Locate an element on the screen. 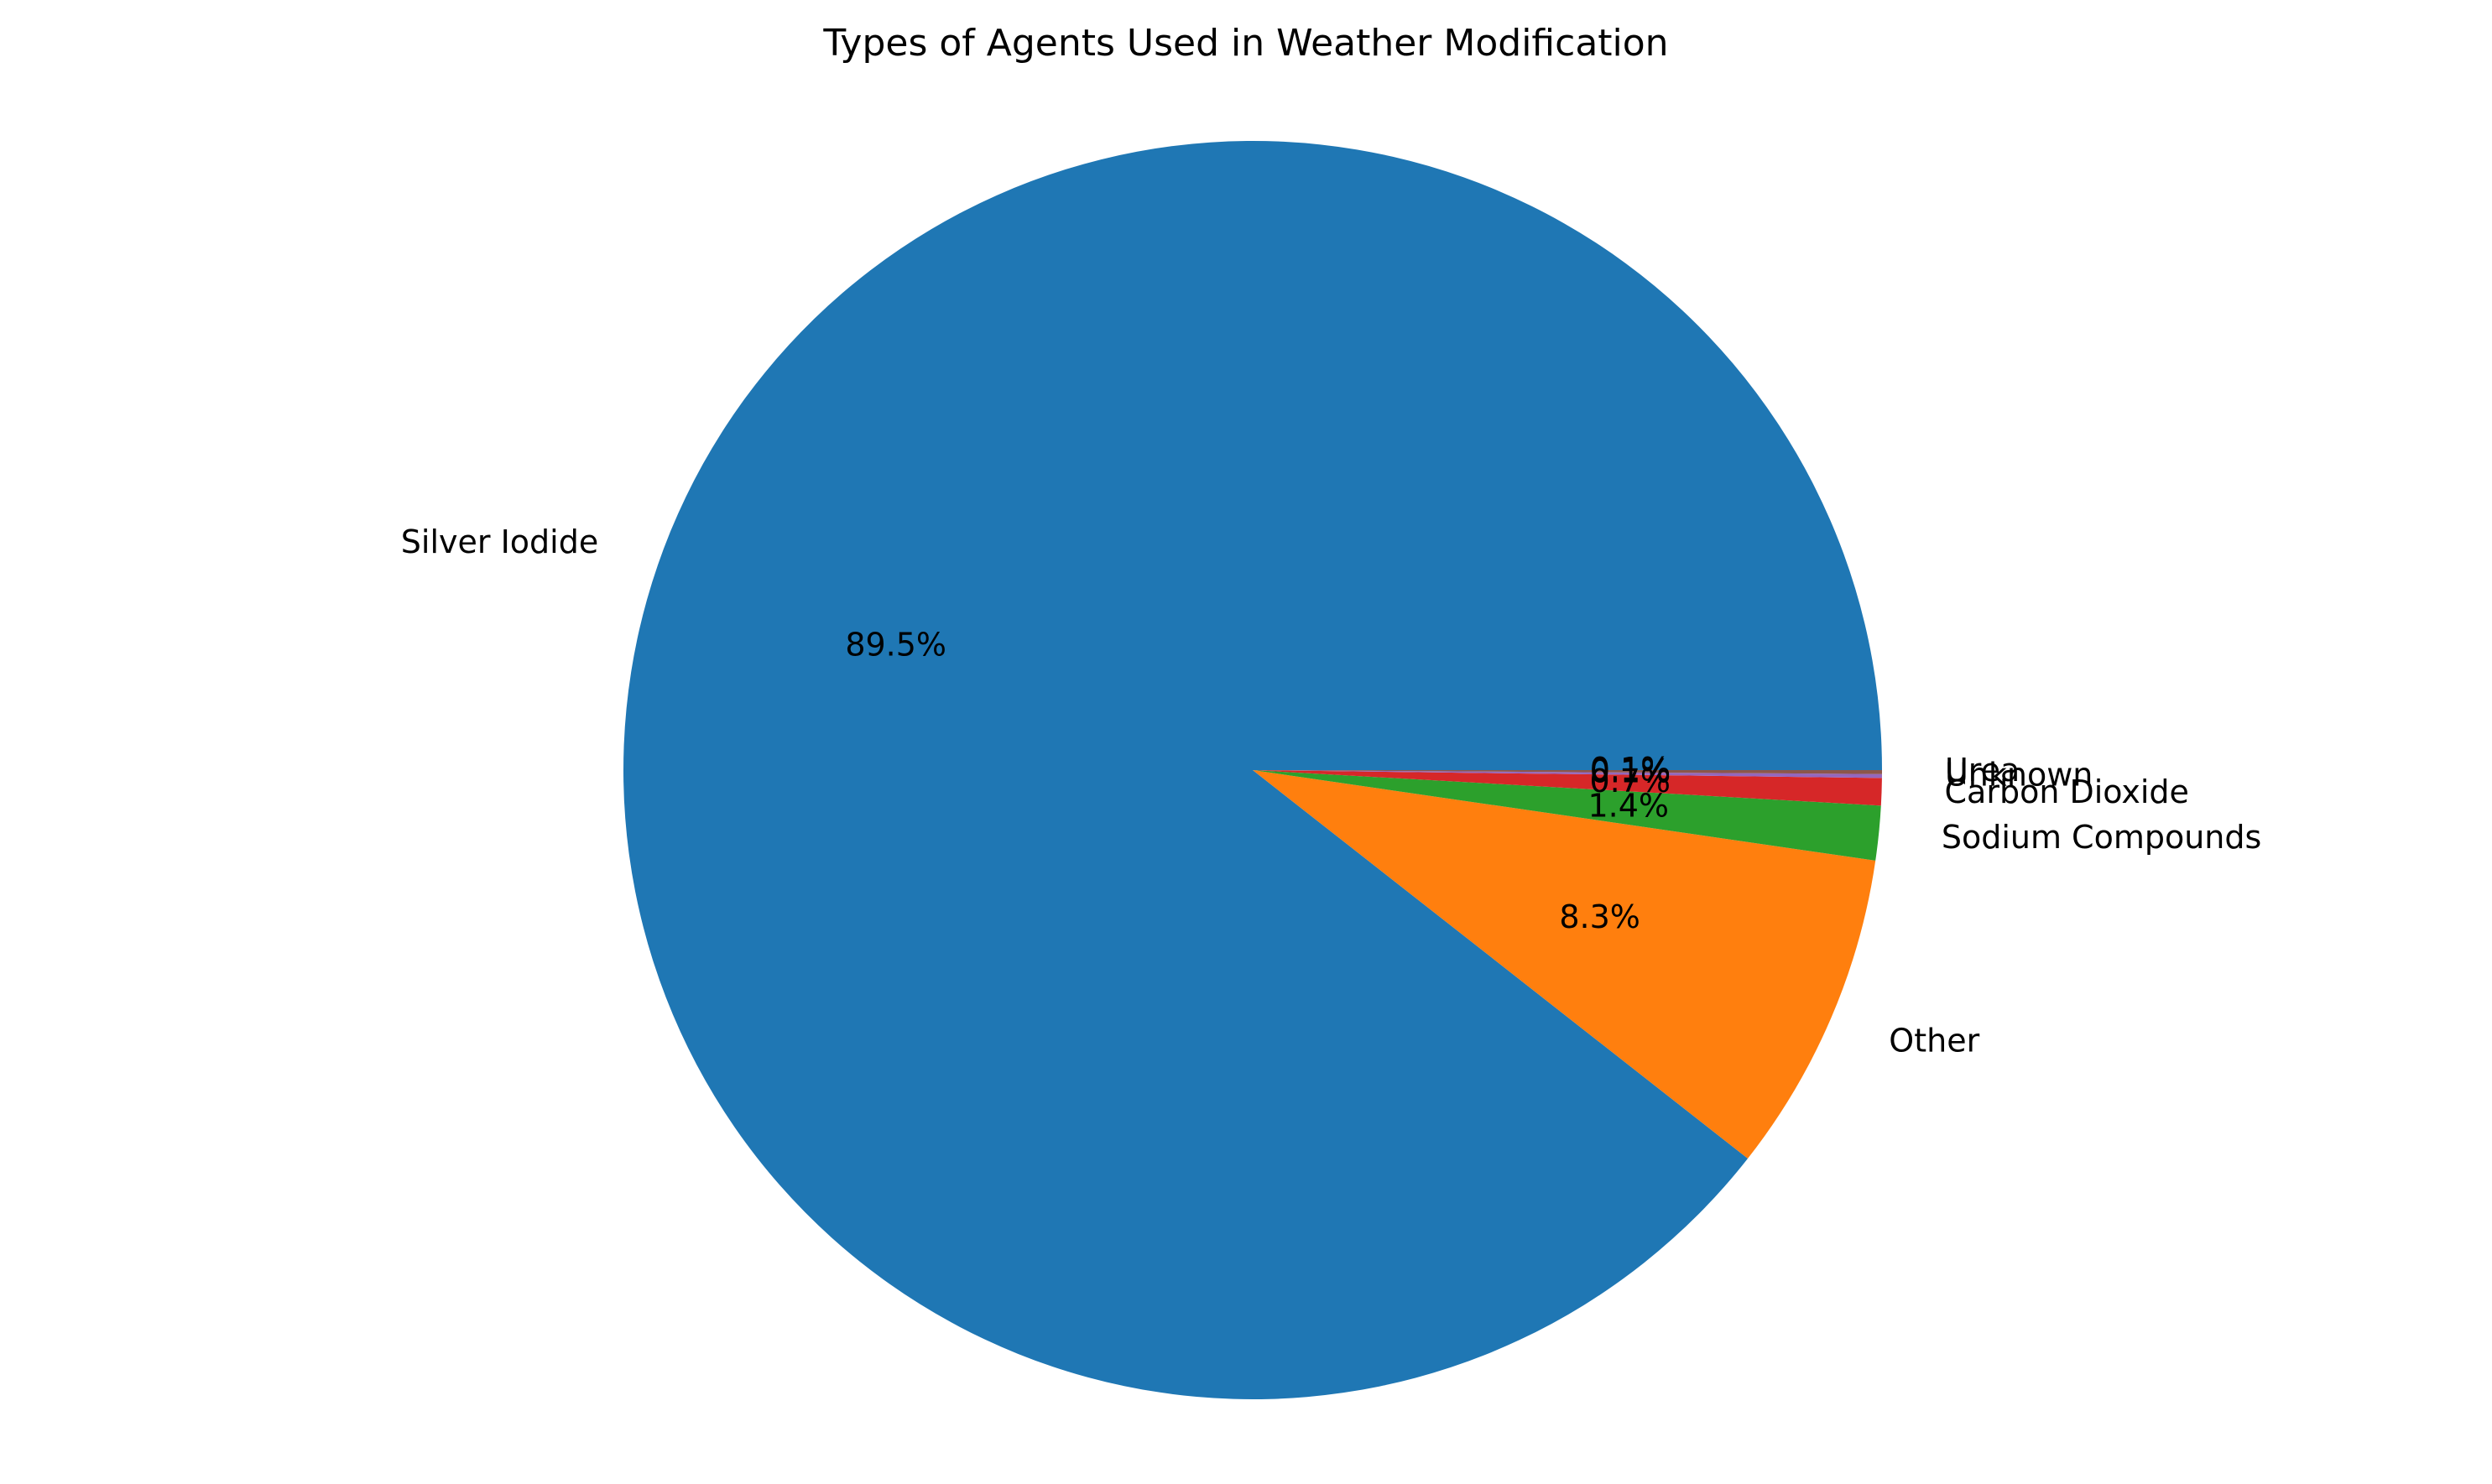 This screenshot has height=1484, width=2492. percent-label-carbon-dioxide: 0.7% is located at coordinates (1630, 781).